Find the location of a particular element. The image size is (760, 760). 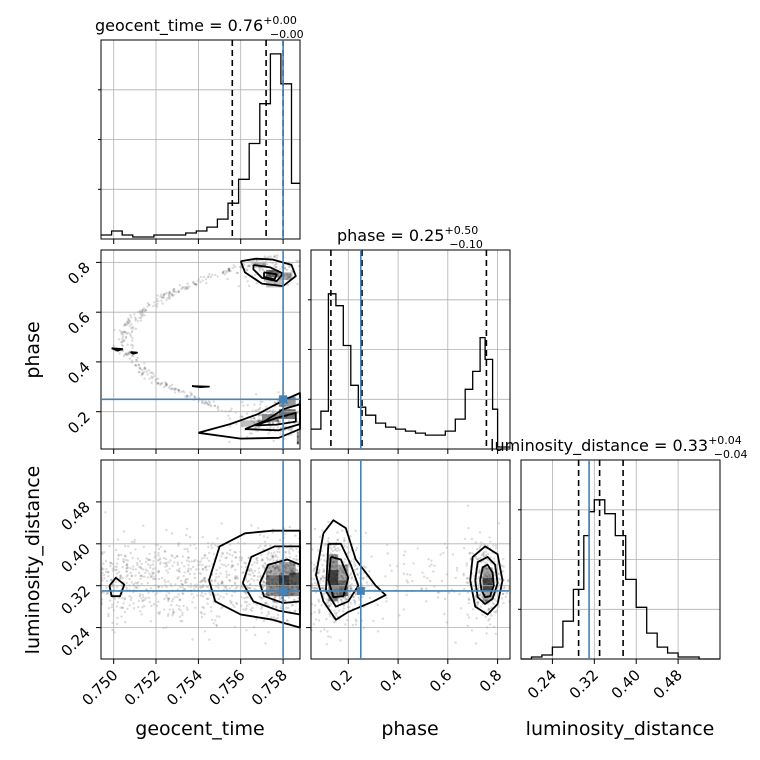

x-tick-label: 0.48 is located at coordinates (668, 684).